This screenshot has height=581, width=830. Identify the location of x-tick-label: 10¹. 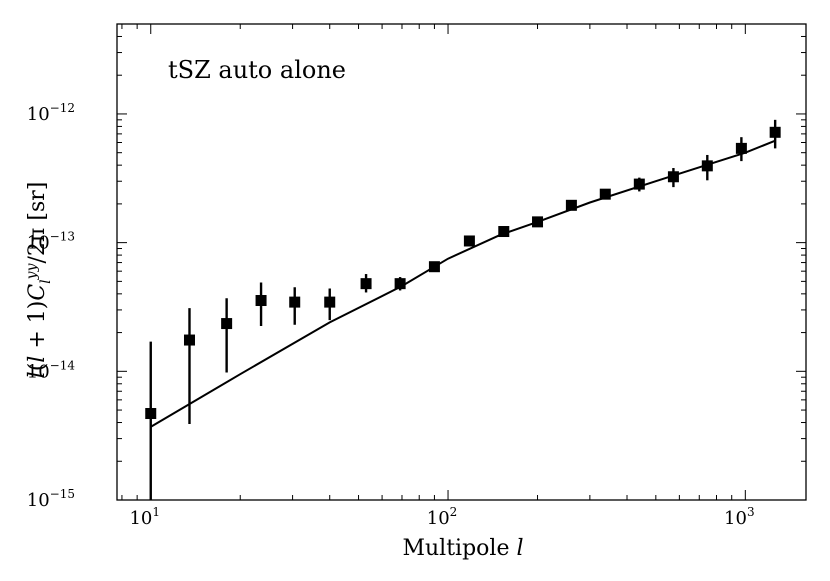
(144, 517).